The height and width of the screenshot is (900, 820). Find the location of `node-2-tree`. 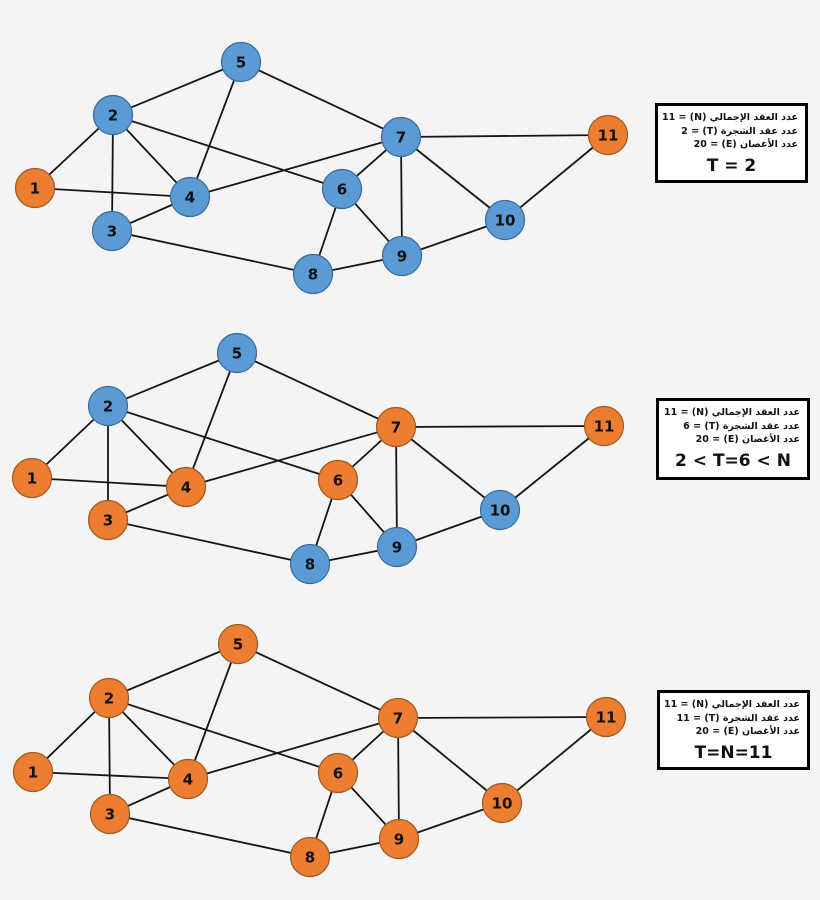

node-2-tree is located at coordinates (109, 698).